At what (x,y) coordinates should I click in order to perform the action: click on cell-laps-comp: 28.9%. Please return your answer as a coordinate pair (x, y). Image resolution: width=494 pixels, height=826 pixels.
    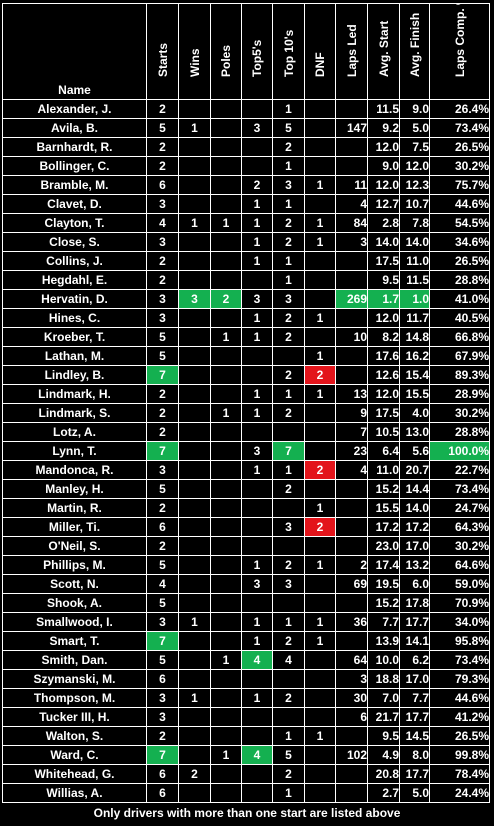
    Looking at the image, I should click on (459, 394).